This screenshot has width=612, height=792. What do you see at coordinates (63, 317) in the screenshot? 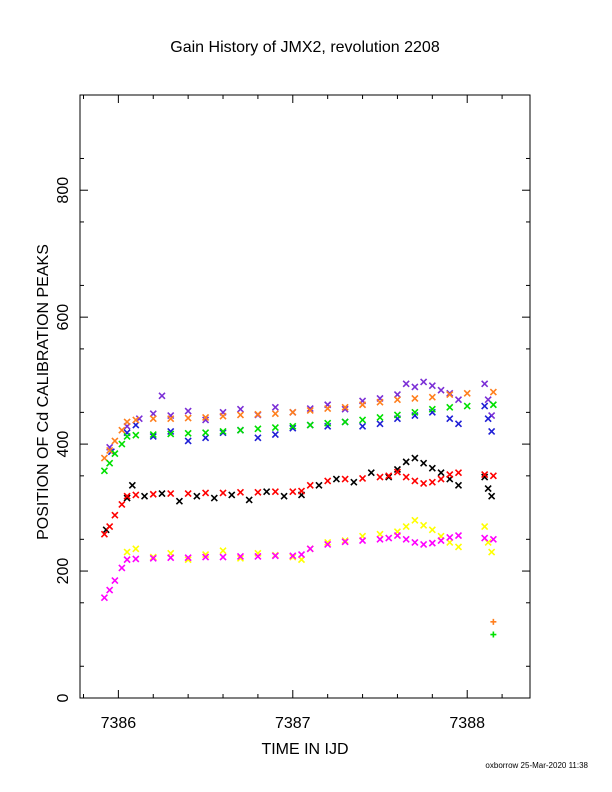
I see `y-tick-label: 600` at bounding box center [63, 317].